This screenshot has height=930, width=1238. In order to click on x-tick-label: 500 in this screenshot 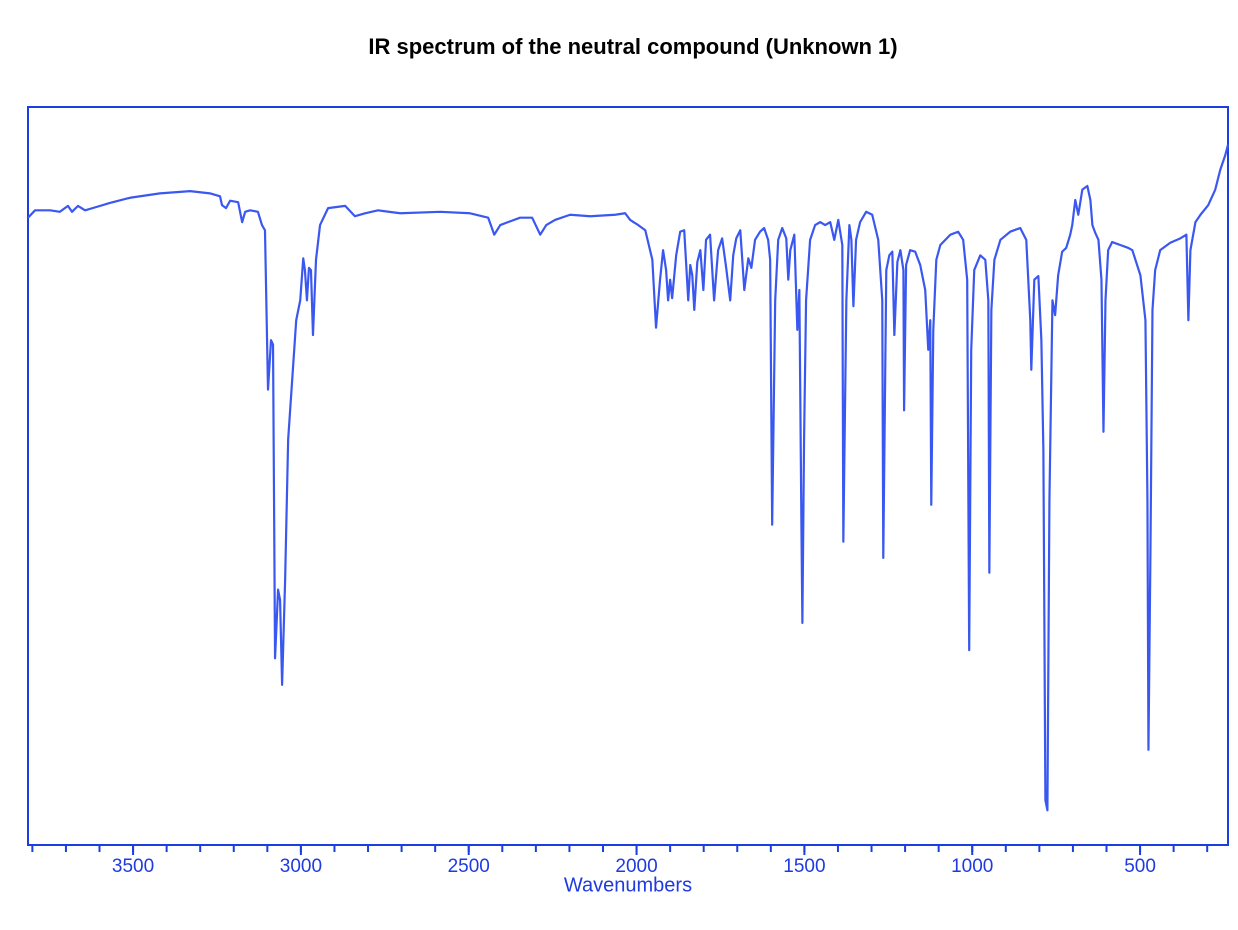, I will do `click(1140, 866)`.